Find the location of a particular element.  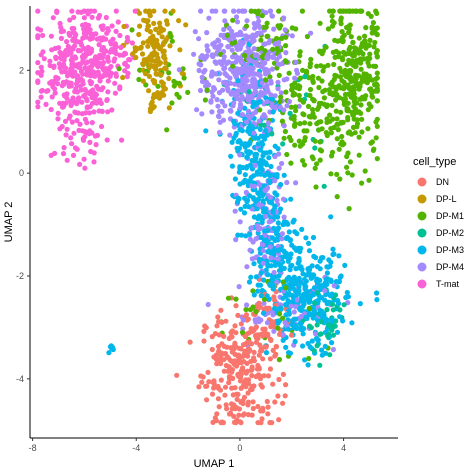

y-tick-label: -2 is located at coordinates (20, 276).